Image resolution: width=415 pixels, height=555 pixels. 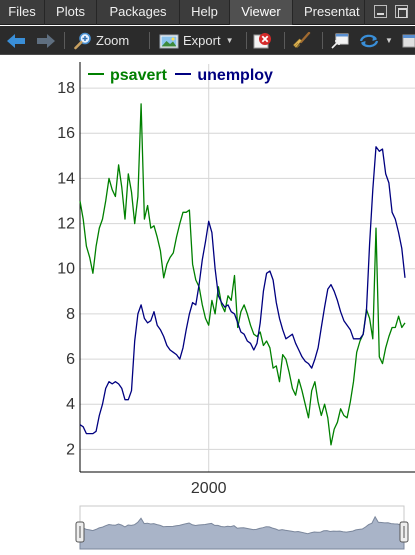 I want to click on tab-plots: Plots, so click(x=71, y=12).